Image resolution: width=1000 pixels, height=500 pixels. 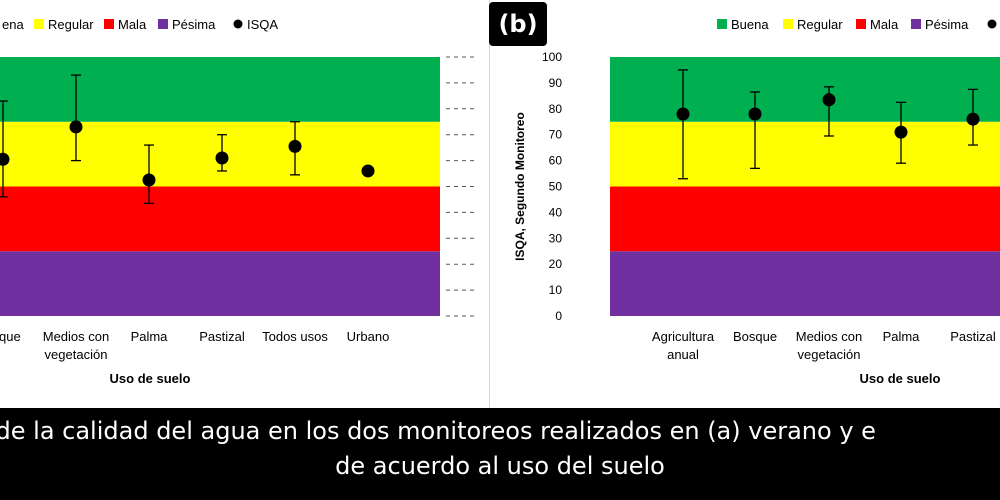 I want to click on y-tick-label: 60, so click(x=556, y=161).